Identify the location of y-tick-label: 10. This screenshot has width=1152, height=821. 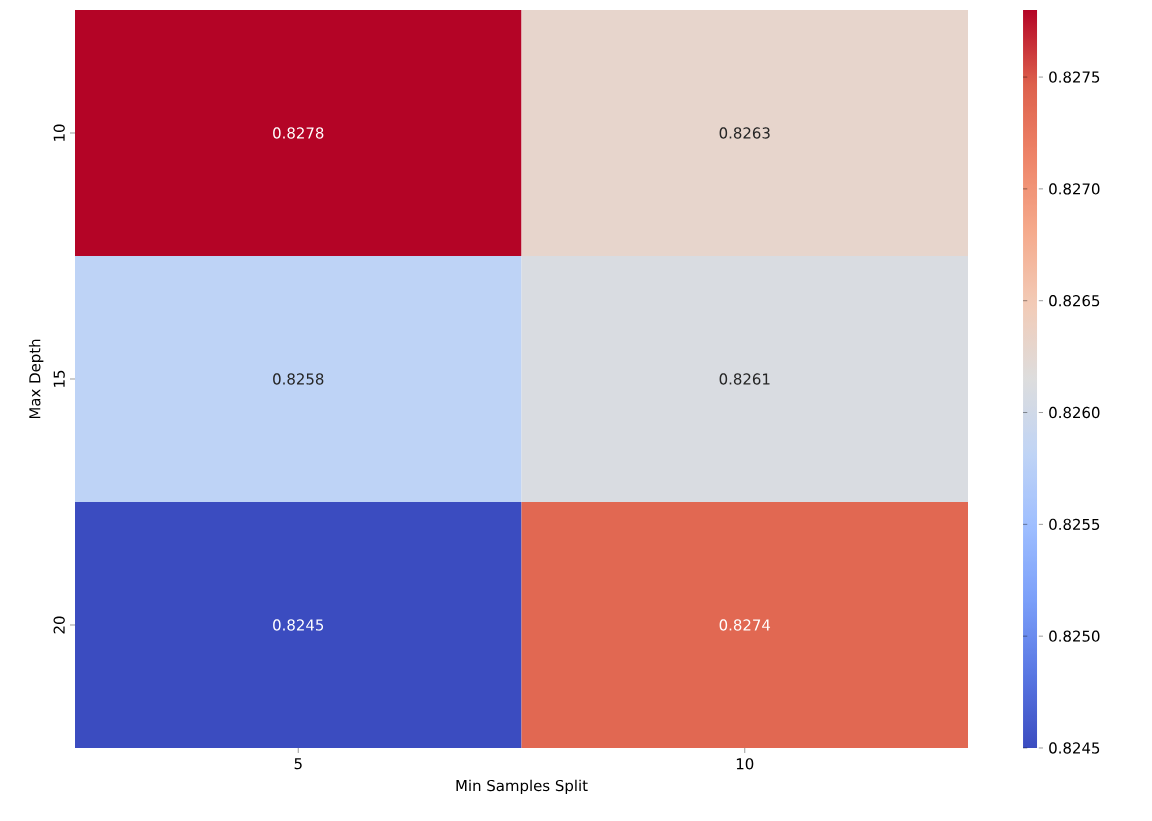
(59, 132).